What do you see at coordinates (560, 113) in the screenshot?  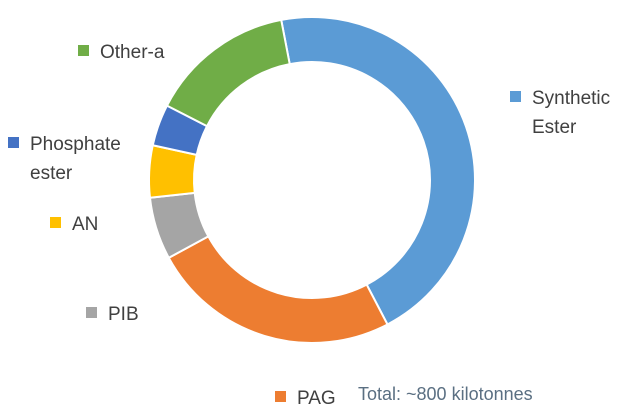 I see `legend-entry-synthetic-ester: Synthetic Ester` at bounding box center [560, 113].